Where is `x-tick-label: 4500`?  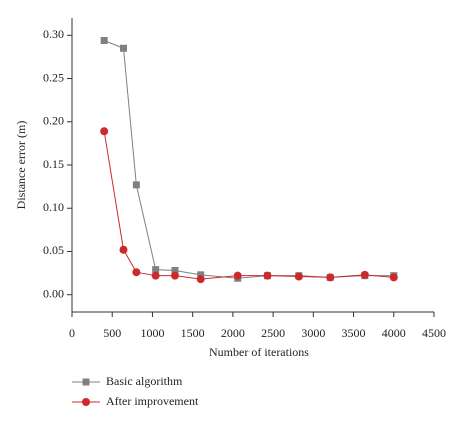
x-tick-label: 4500 is located at coordinates (434, 333).